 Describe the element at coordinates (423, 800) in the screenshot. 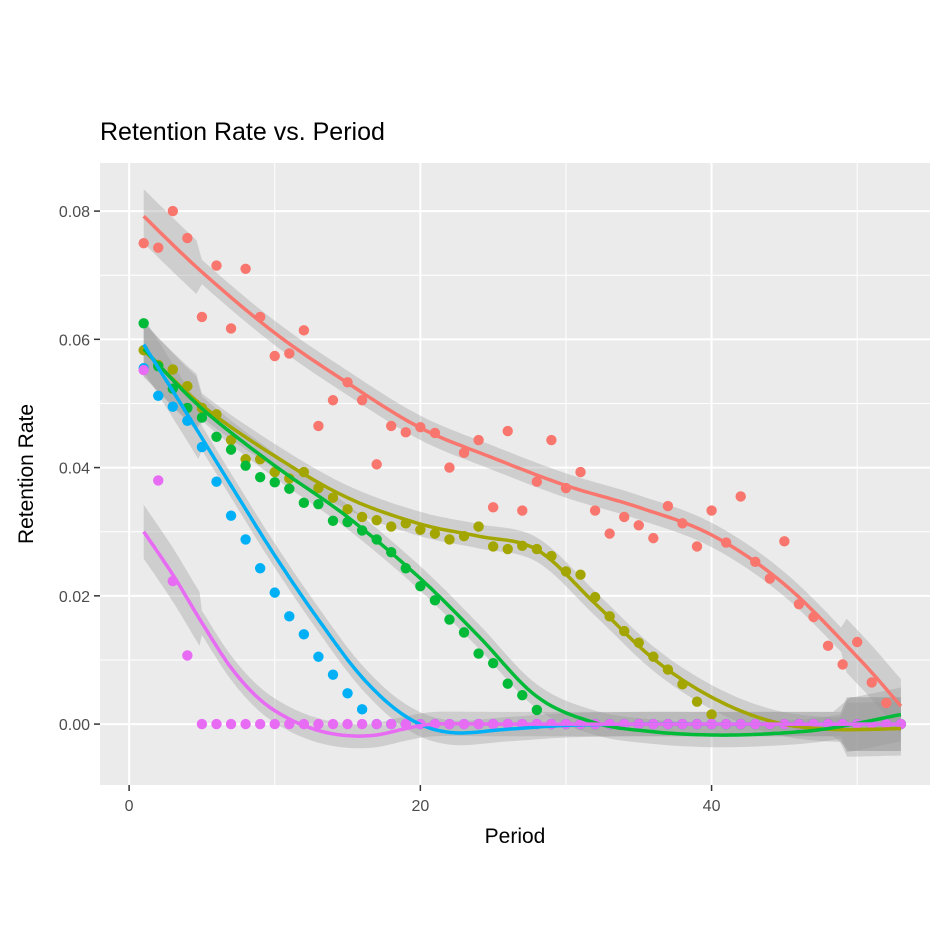

I see `x-axis: 0 20 40` at that location.